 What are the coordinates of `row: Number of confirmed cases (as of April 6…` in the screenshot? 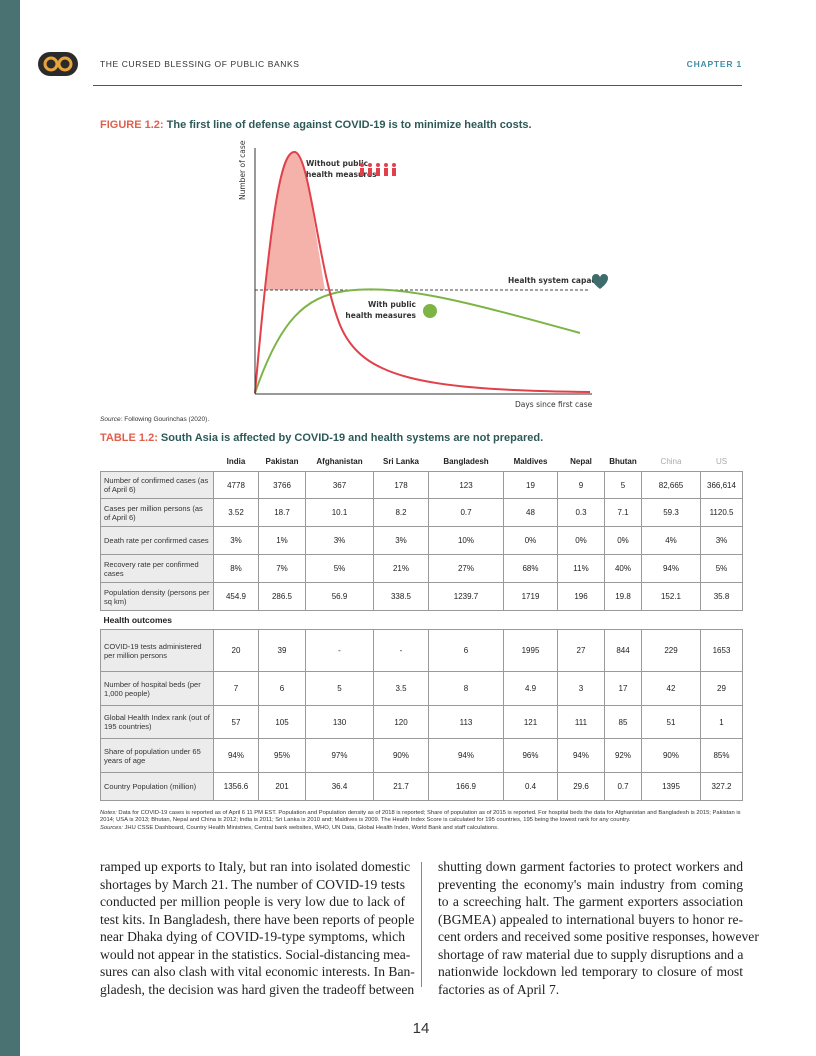 It's located at (421, 485).